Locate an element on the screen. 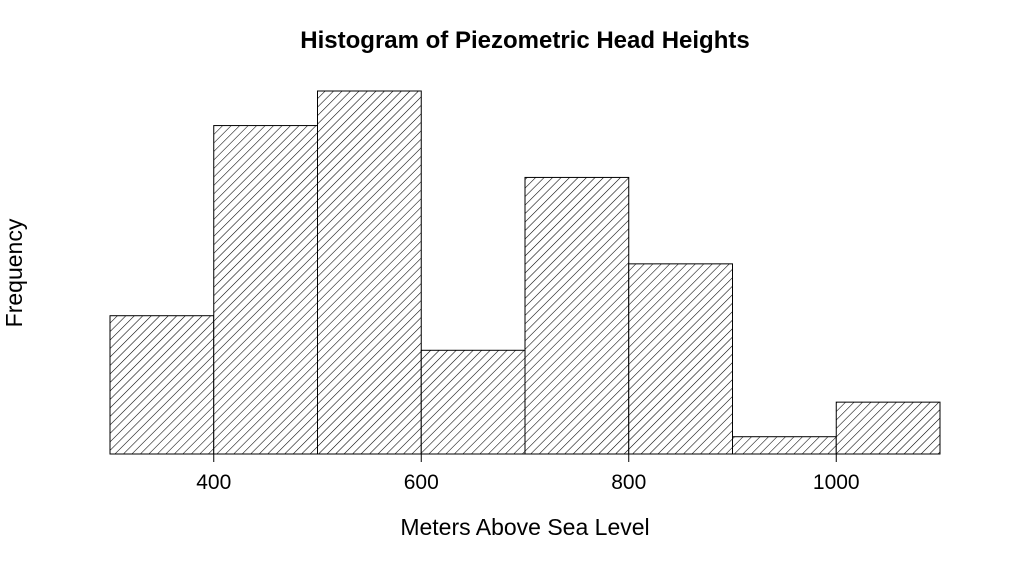  x-tick-label-3: 1000 is located at coordinates (836, 482).